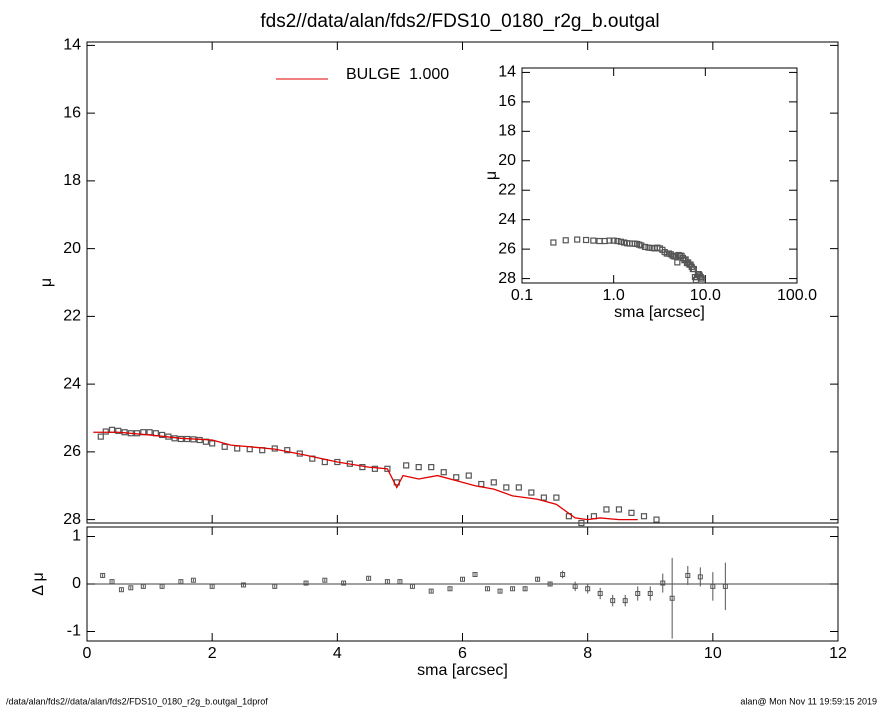 Image resolution: width=885 pixels, height=708 pixels. Describe the element at coordinates (397, 74) in the screenshot. I see `legend-label: BULGE 1.000` at that location.